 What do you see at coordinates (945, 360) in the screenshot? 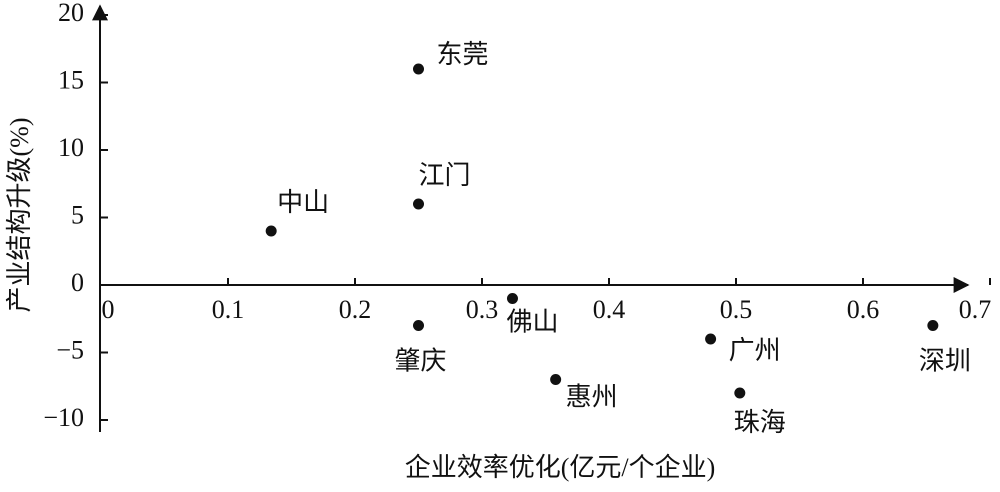
I see `point-label: 深圳` at bounding box center [945, 360].